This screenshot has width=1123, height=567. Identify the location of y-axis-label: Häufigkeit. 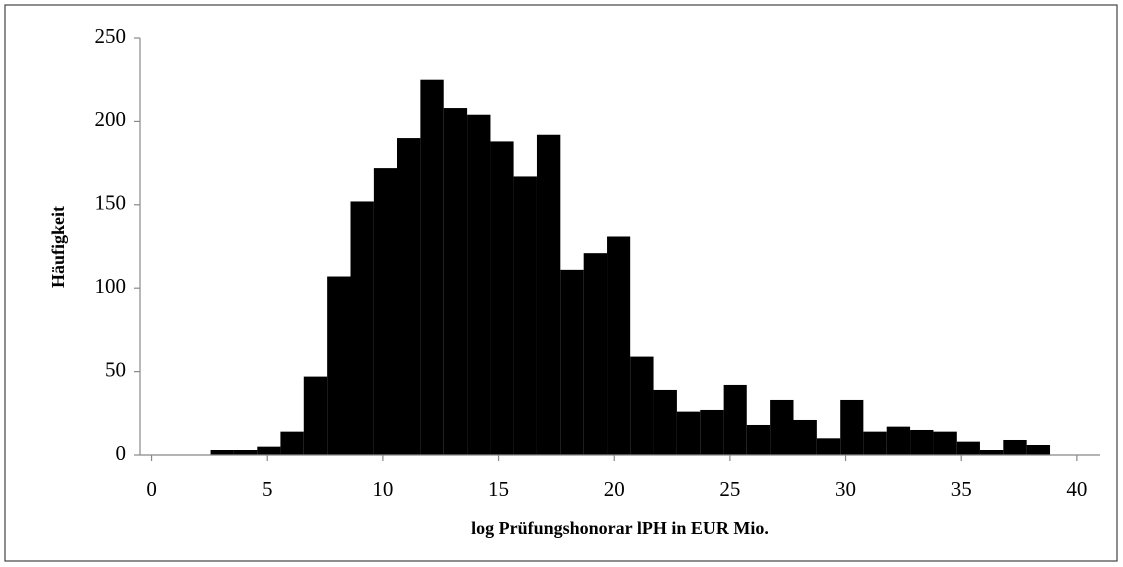
(58, 247).